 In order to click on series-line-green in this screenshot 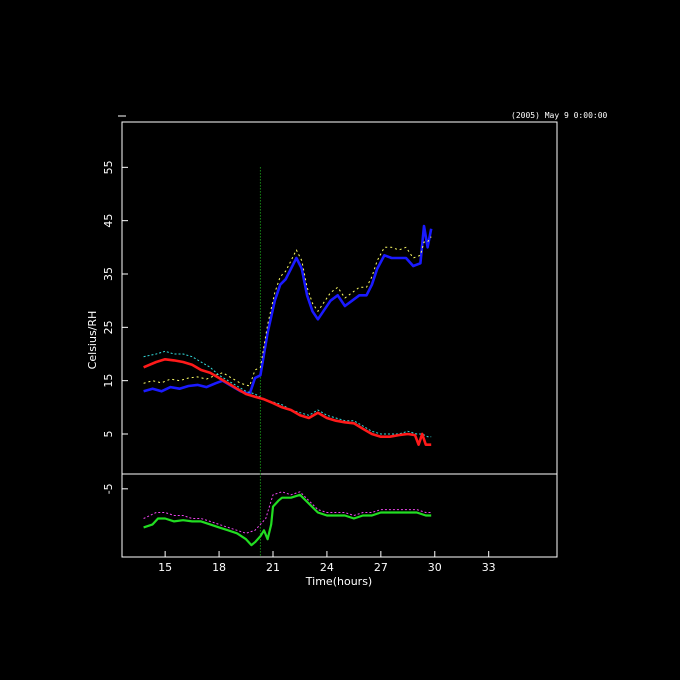, I will do `click(287, 520)`.